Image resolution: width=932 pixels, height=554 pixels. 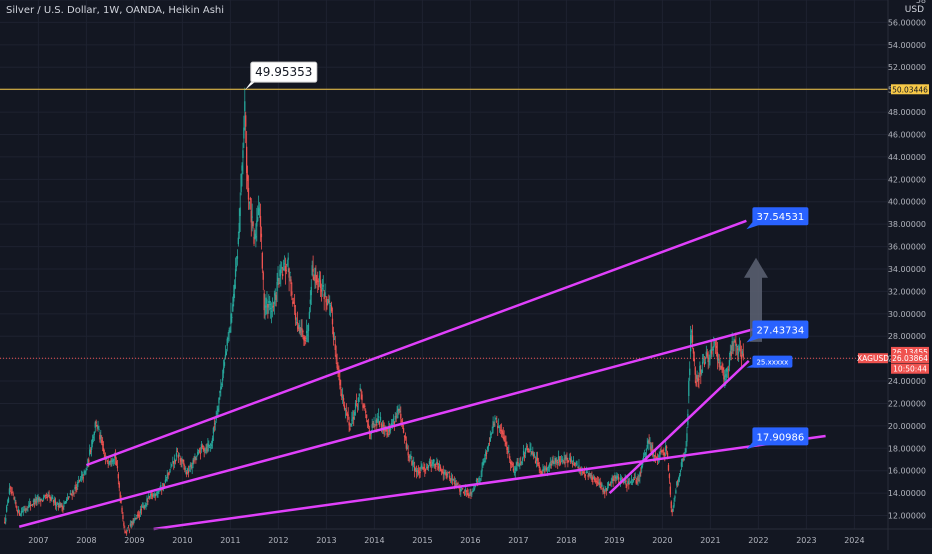 I want to click on rising-support, so click(x=679, y=427).